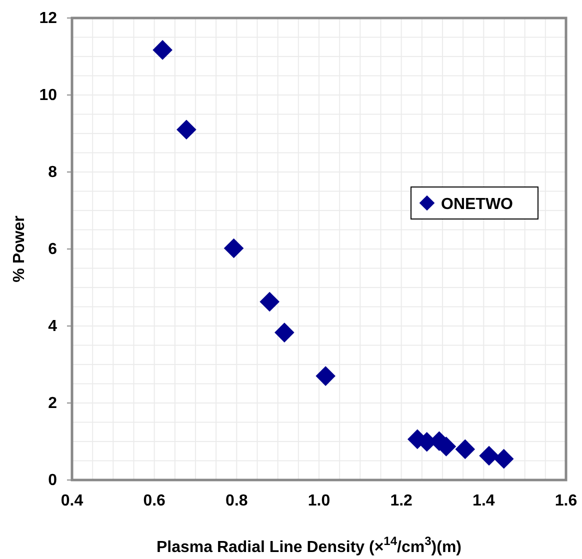 The image size is (582, 559). What do you see at coordinates (319, 501) in the screenshot?
I see `x-tick-label: 1.0` at bounding box center [319, 501].